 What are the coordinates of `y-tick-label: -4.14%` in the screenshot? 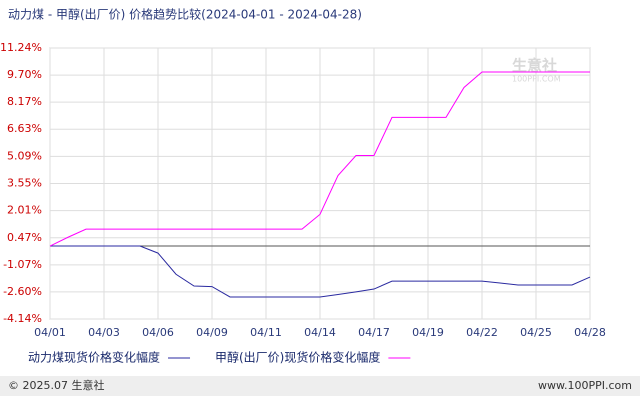 It's located at (22, 318).